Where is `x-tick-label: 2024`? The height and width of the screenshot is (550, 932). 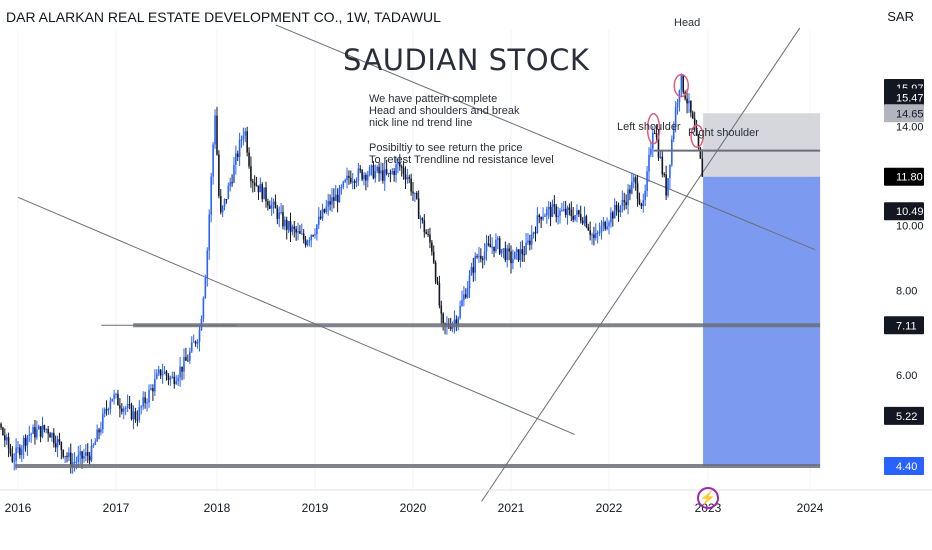
x-tick-label: 2024 is located at coordinates (810, 508).